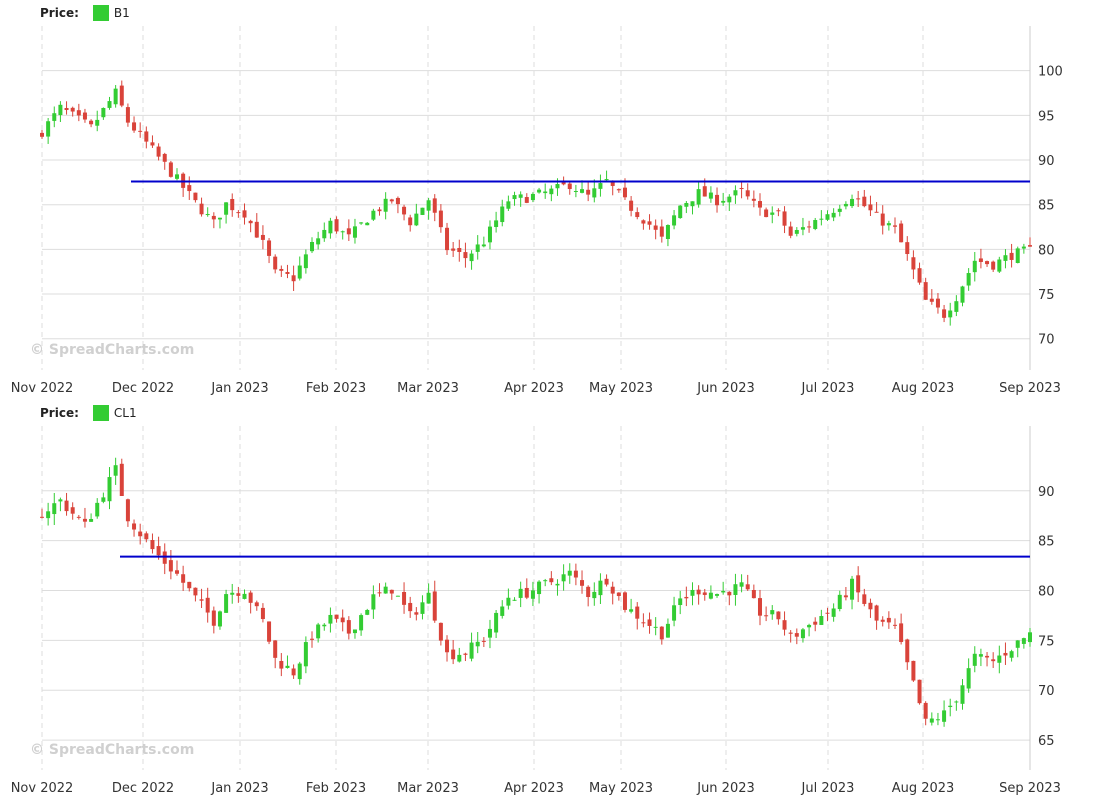  I want to click on y-tick-label: 65, so click(1046, 741).